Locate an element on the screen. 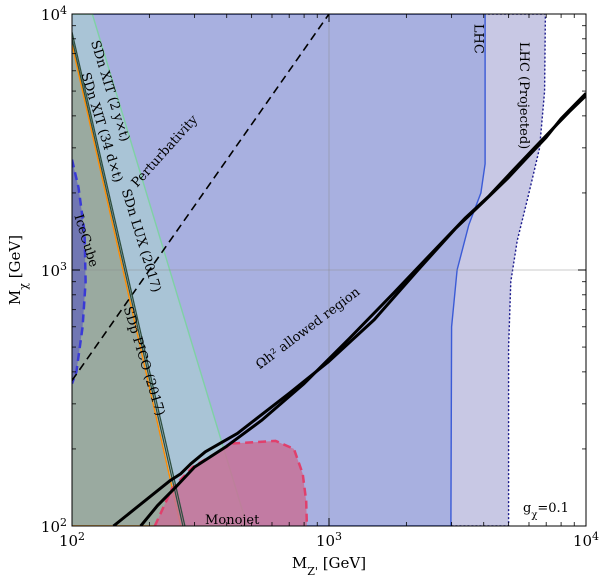  y-tick-label: 10² is located at coordinates (54, 526).